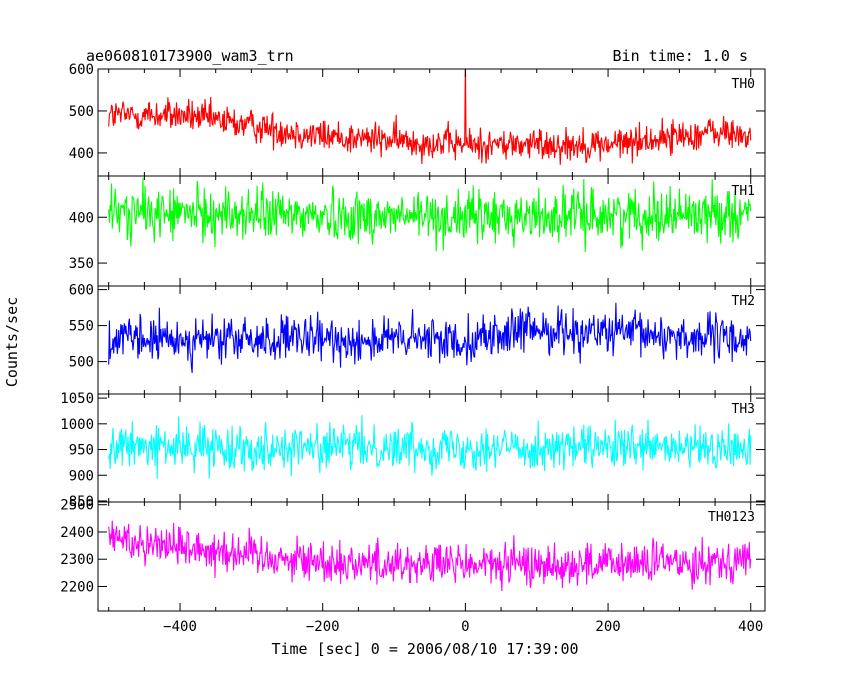 This screenshot has width=850, height=680. Describe the element at coordinates (743, 301) in the screenshot. I see `panel-label-th2: TH2` at that location.